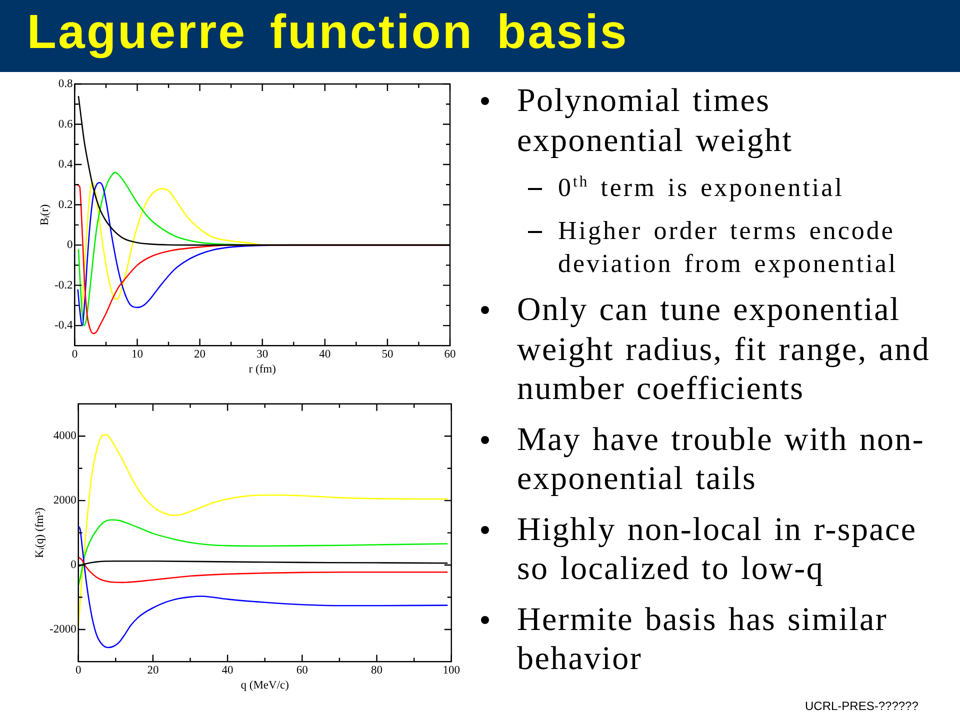  Describe the element at coordinates (44, 215) in the screenshot. I see `y-axis-title: Bᵢ(r)` at that location.